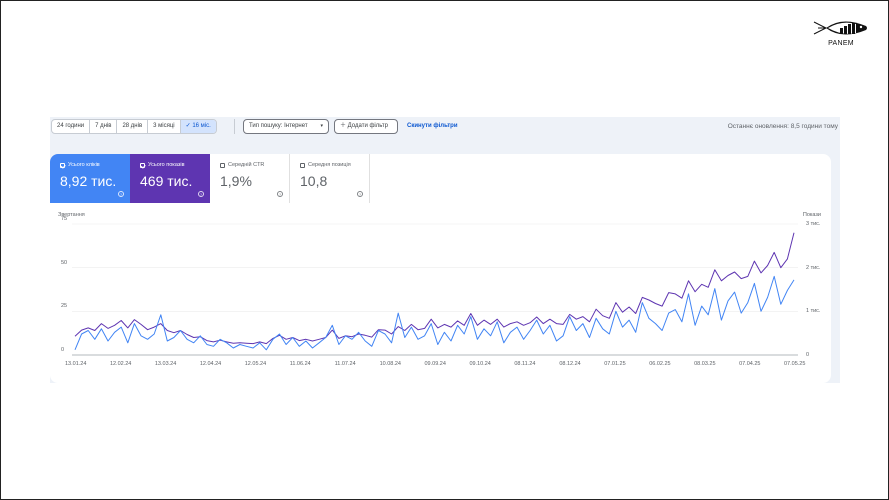  I want to click on x-tick-label: 13.03.24, so click(165, 364).